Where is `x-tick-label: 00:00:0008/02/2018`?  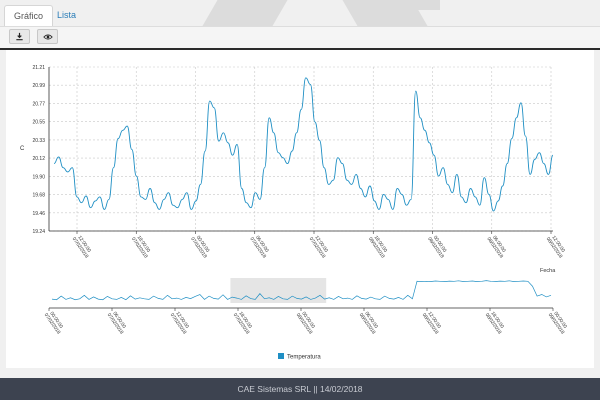
x-tick-label: 00:00:0008/02/2018 is located at coordinates (437, 246).